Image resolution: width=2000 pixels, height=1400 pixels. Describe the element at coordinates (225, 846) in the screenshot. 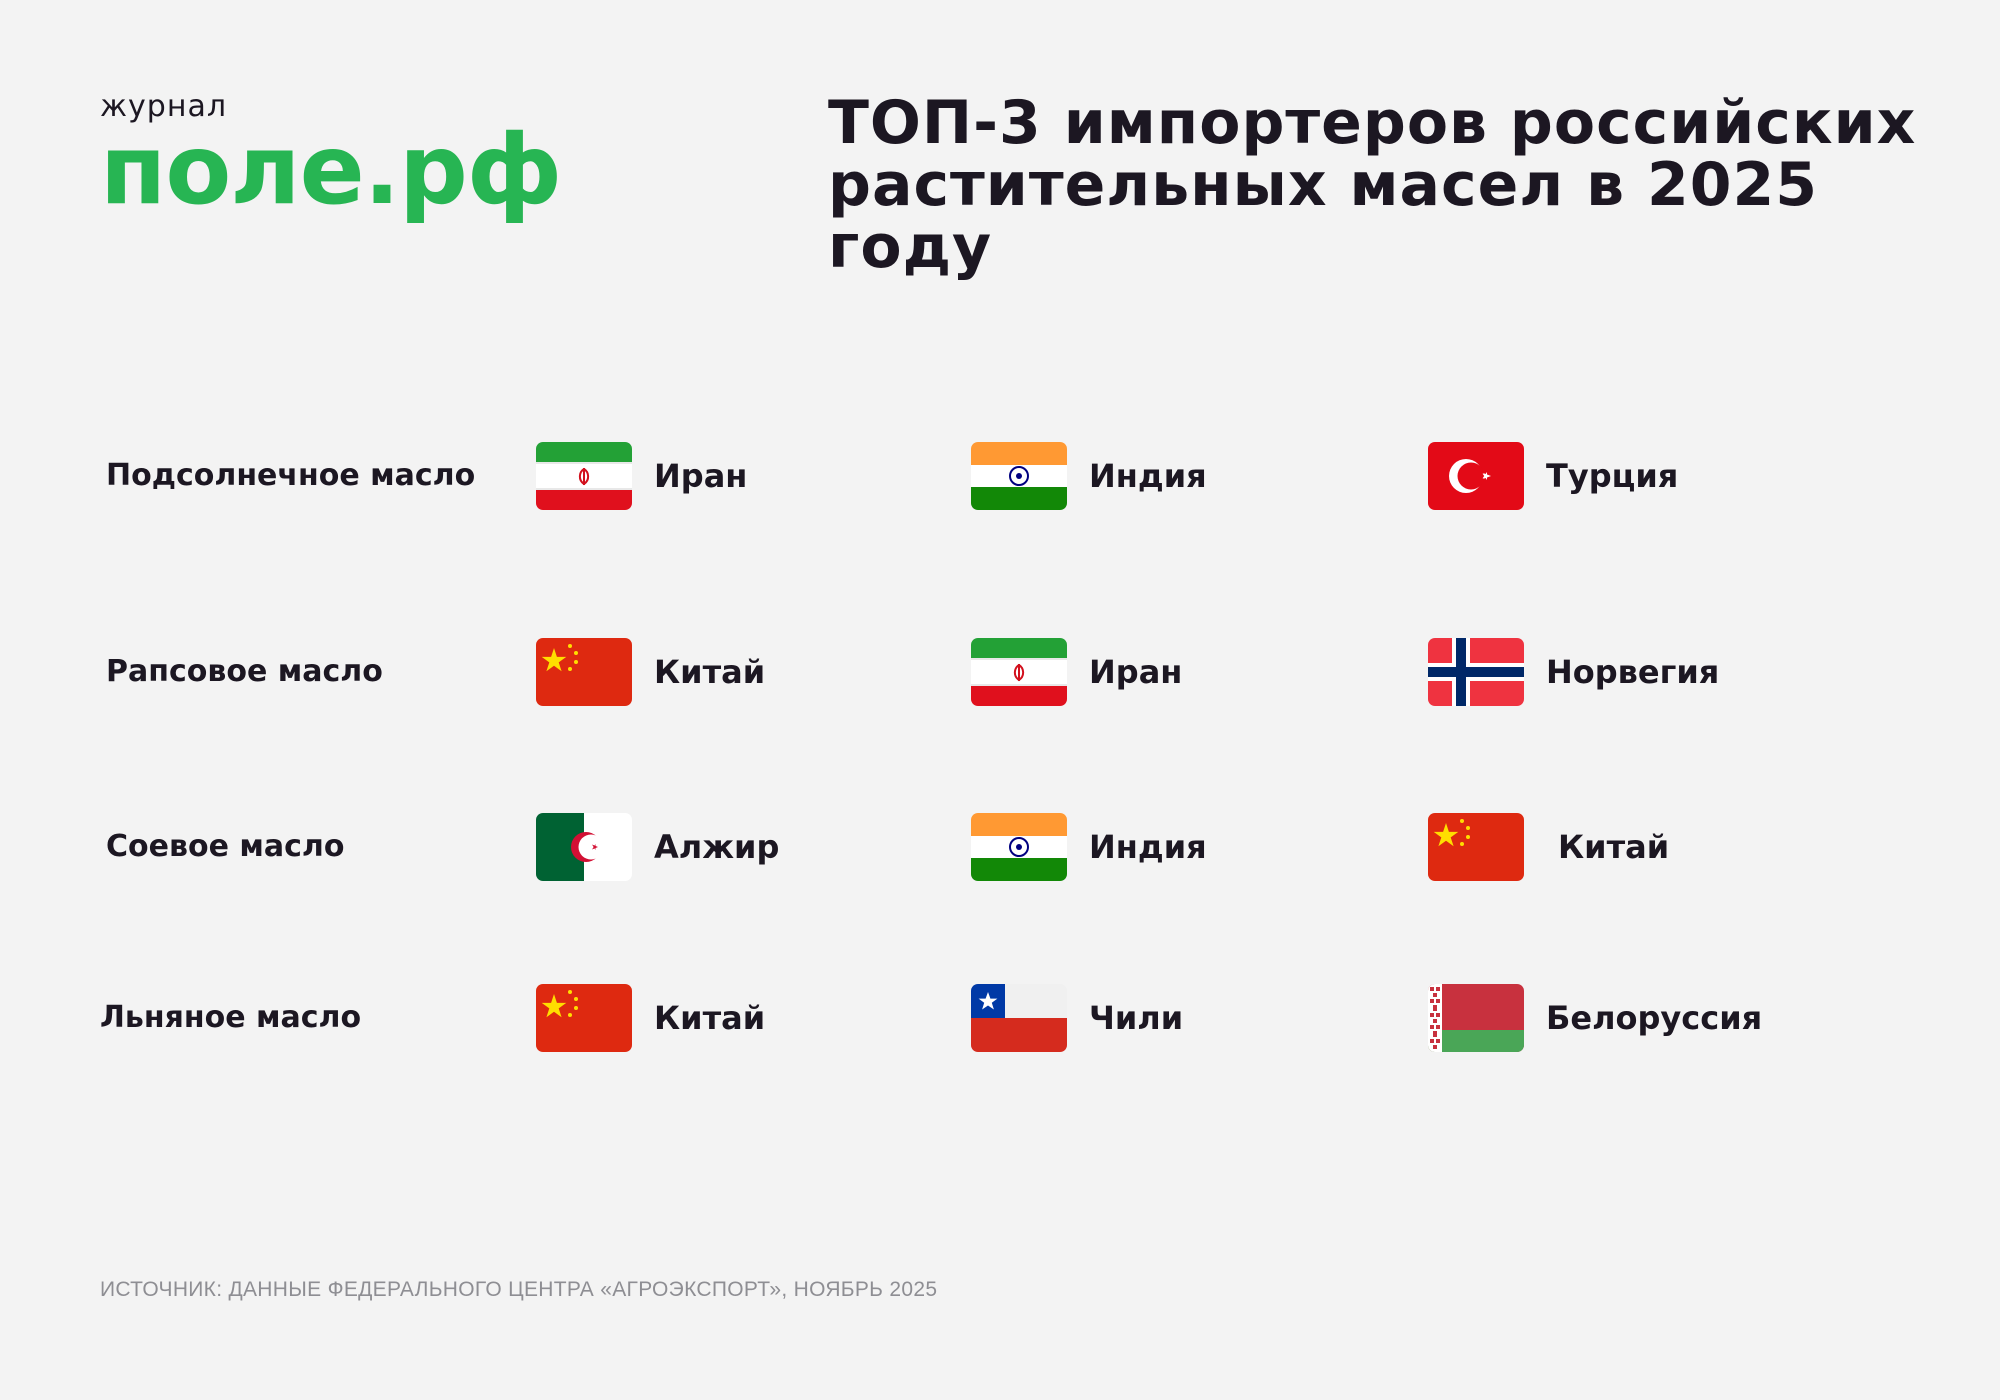

I see `oil-label: Соевое масло` at that location.